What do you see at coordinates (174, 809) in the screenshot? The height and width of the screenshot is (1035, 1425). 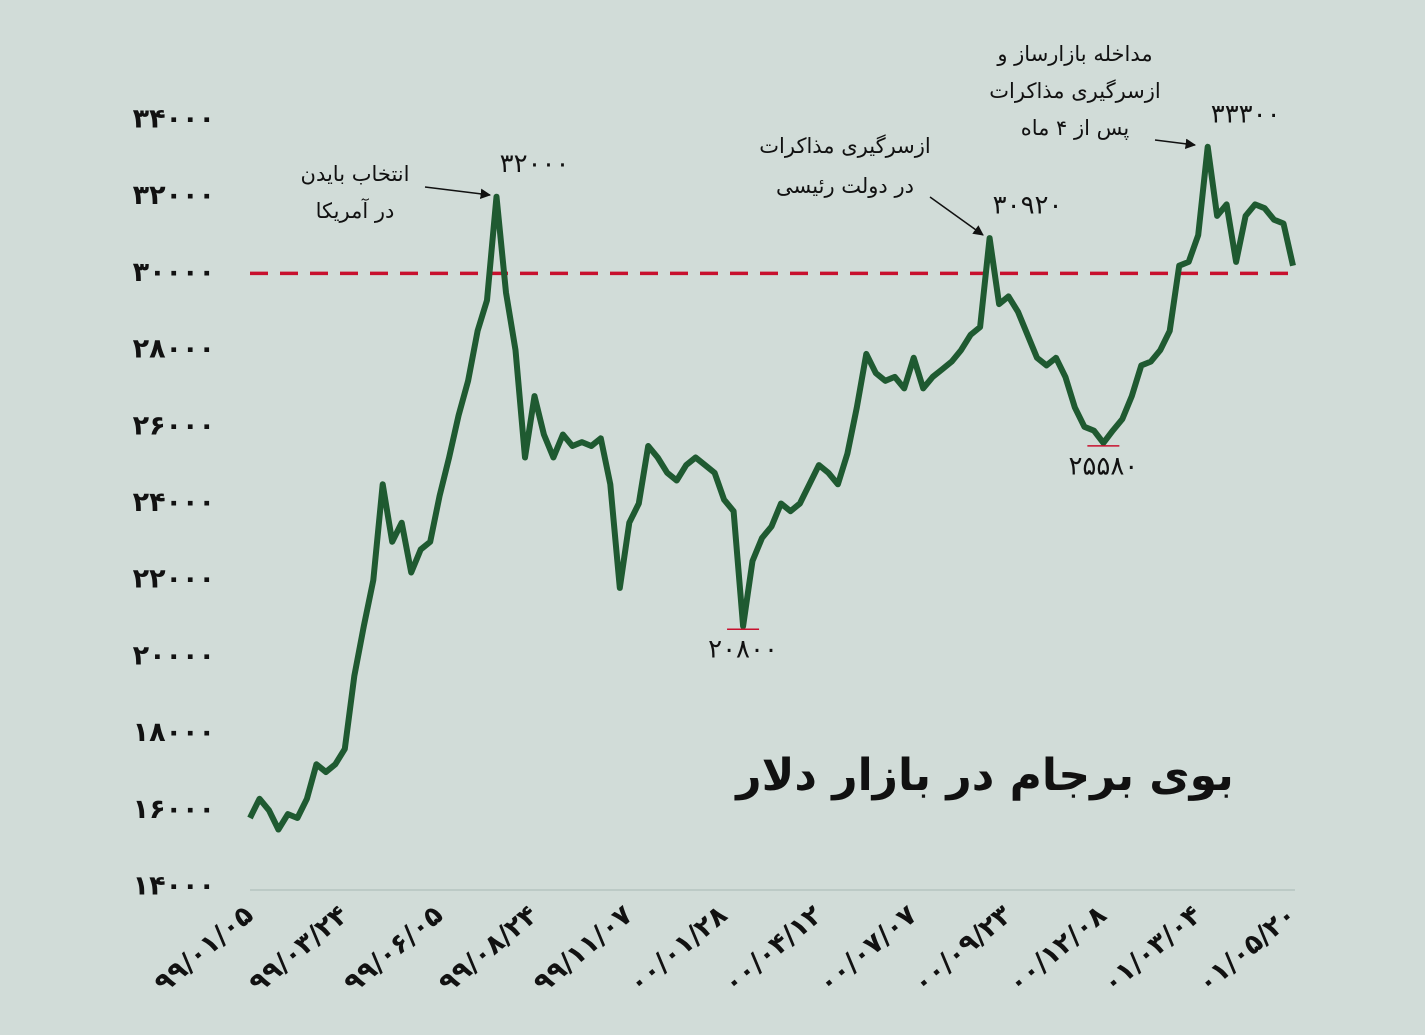 I see `y-tick-label: ۱۶۰۰۰` at bounding box center [174, 809].